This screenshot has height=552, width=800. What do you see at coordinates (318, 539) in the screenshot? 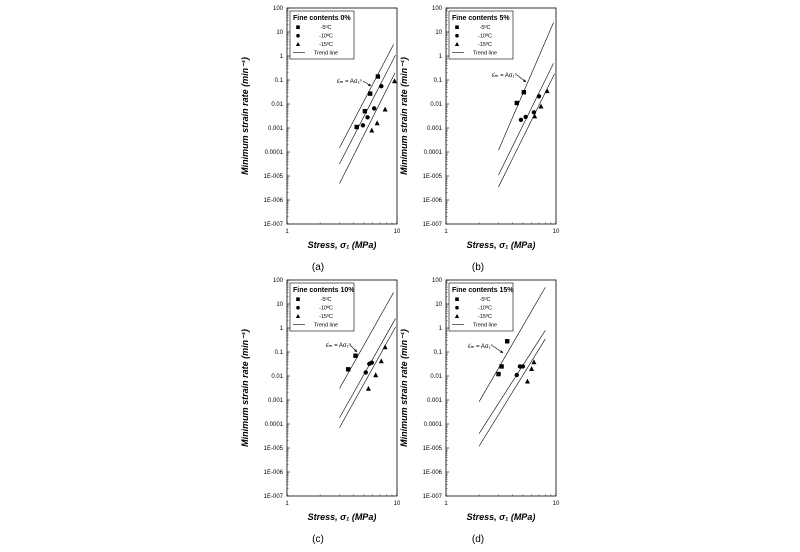
I see `panel-caption: (c)` at bounding box center [318, 539].